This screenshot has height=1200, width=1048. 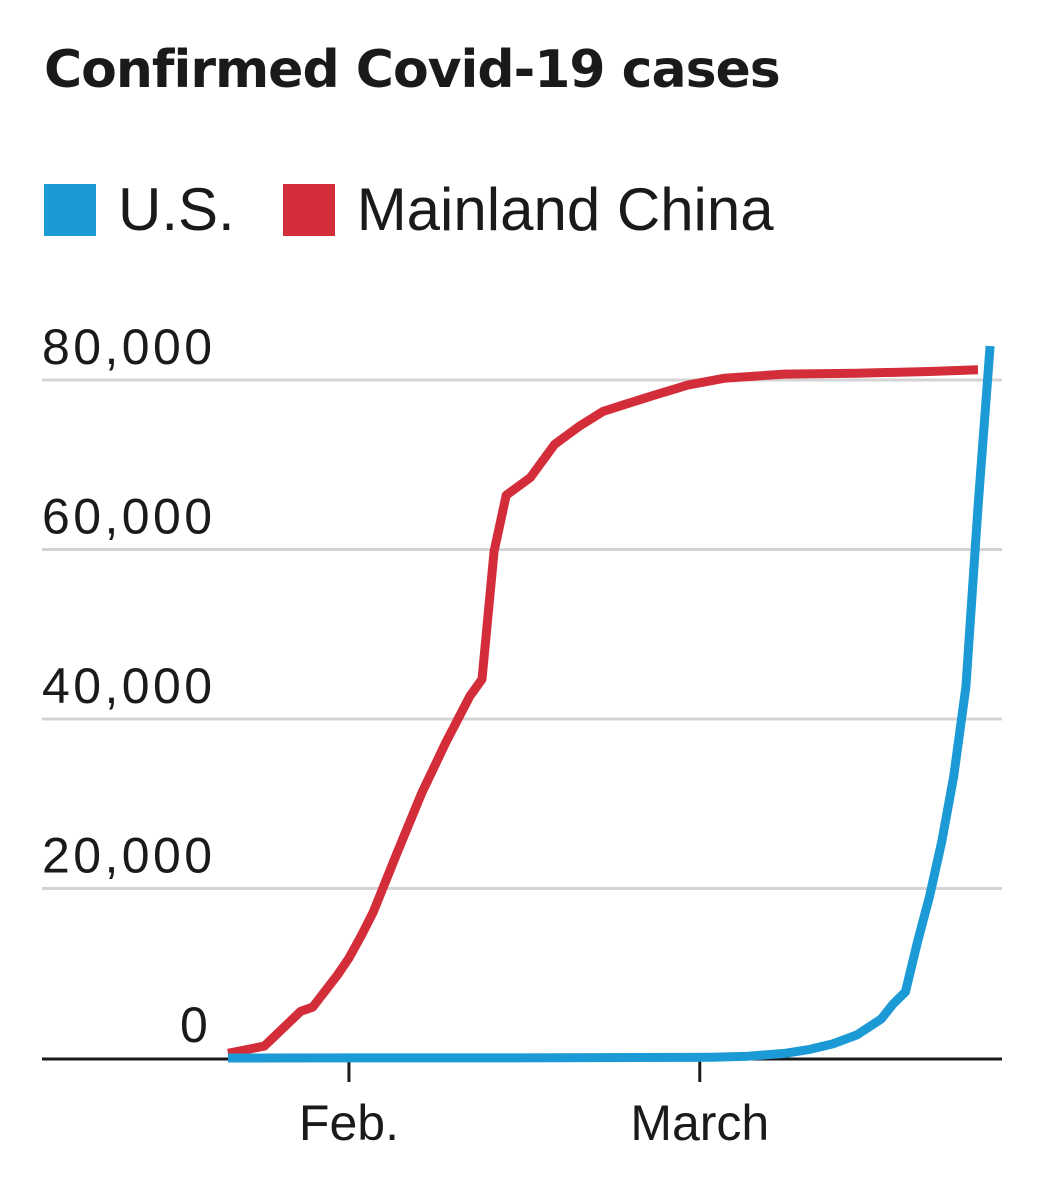 What do you see at coordinates (565, 209) in the screenshot?
I see `legend-label-mainland-china: Mainland China` at bounding box center [565, 209].